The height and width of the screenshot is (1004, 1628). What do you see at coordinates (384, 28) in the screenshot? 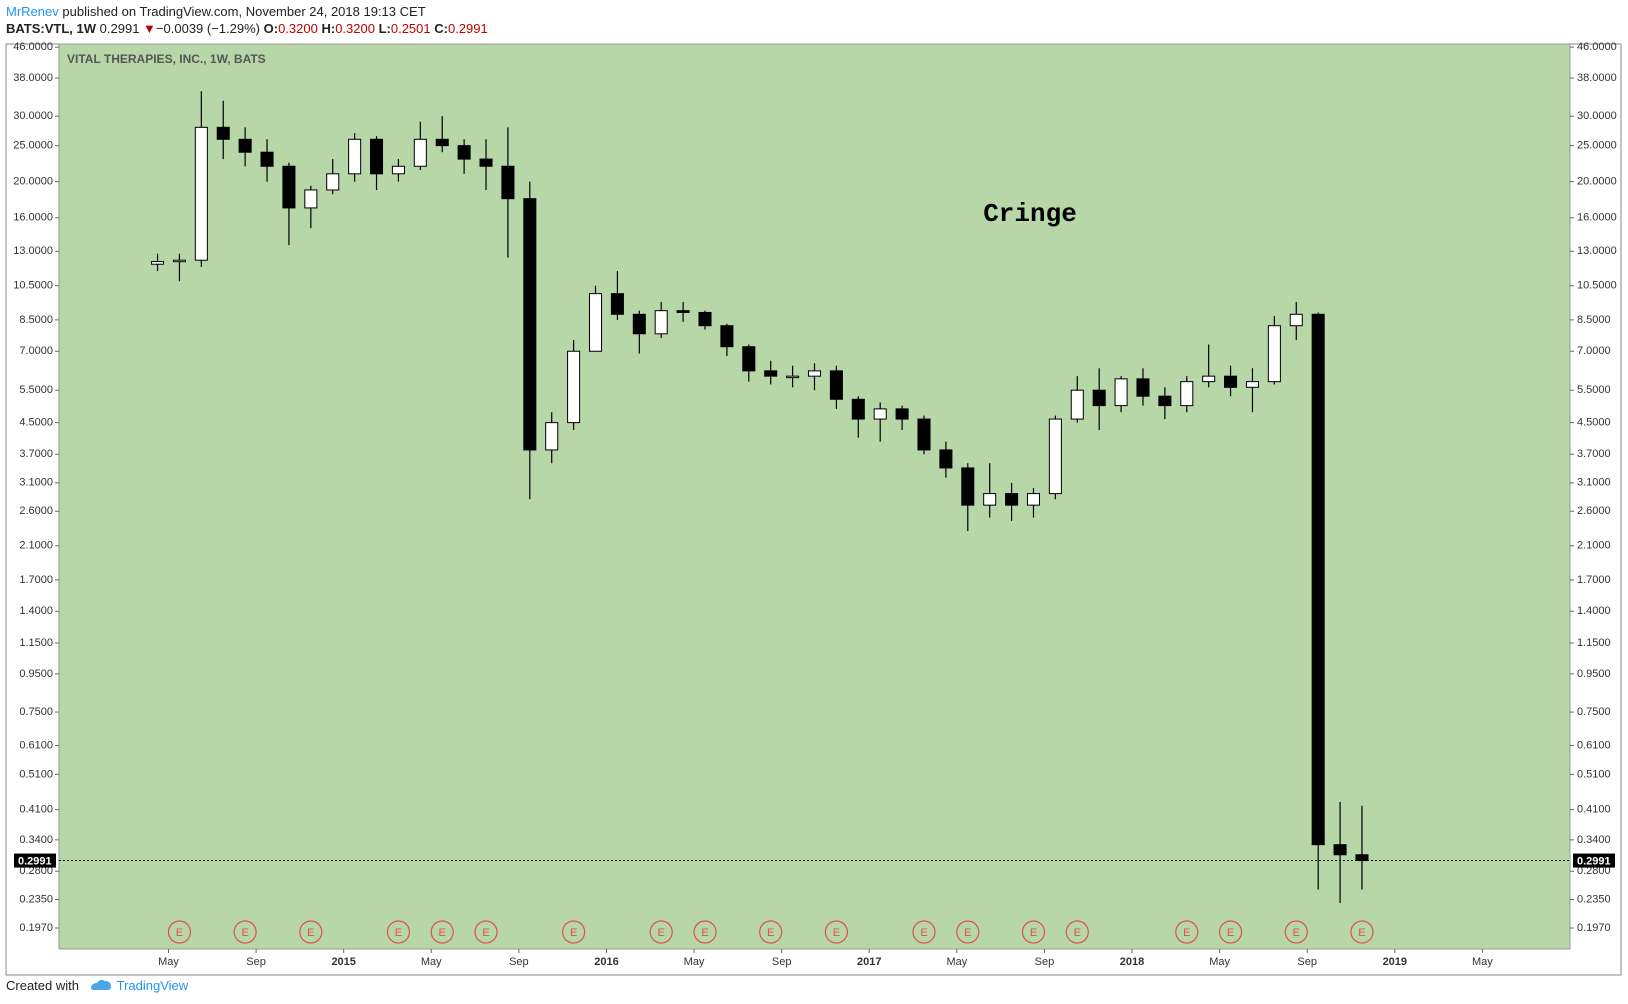
I see `l-label: L:` at bounding box center [384, 28].